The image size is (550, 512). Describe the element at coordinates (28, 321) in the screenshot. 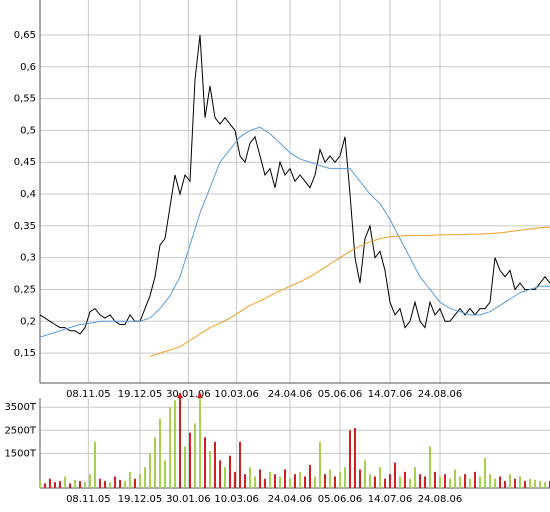

I see `y-tick-label: 0,2` at that location.